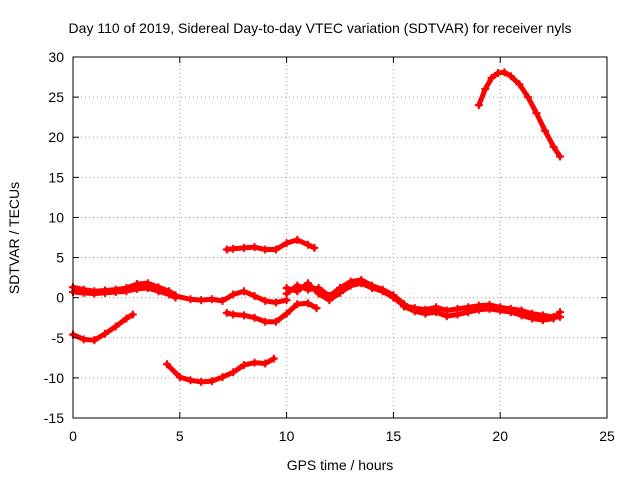 The image size is (640, 480). I want to click on x-tick-label: 20, so click(500, 436).